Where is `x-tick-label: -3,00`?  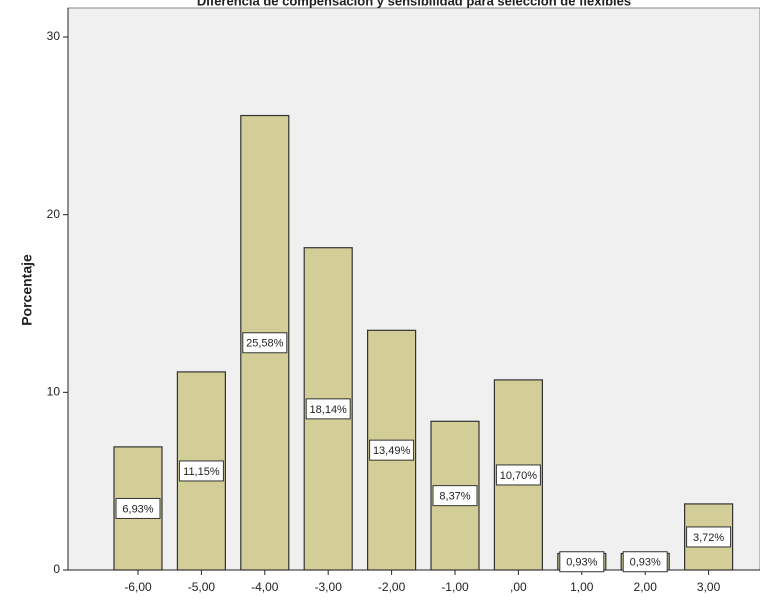
x-tick-label: -3,00 is located at coordinates (329, 587).